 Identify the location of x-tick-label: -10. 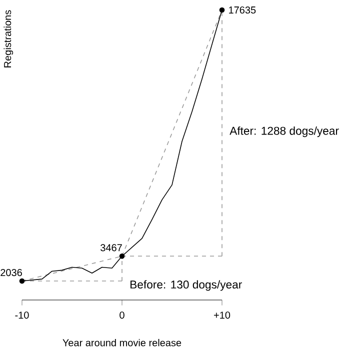
(22, 315).